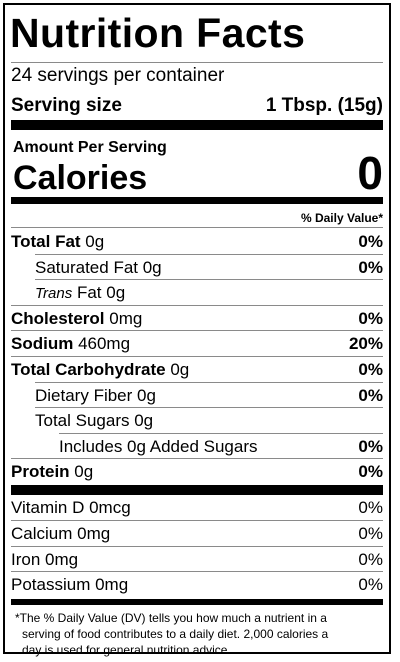 The height and width of the screenshot is (662, 400). What do you see at coordinates (197, 319) in the screenshot?
I see `nutrient-row: Cholesterol 0mg 0%` at bounding box center [197, 319].